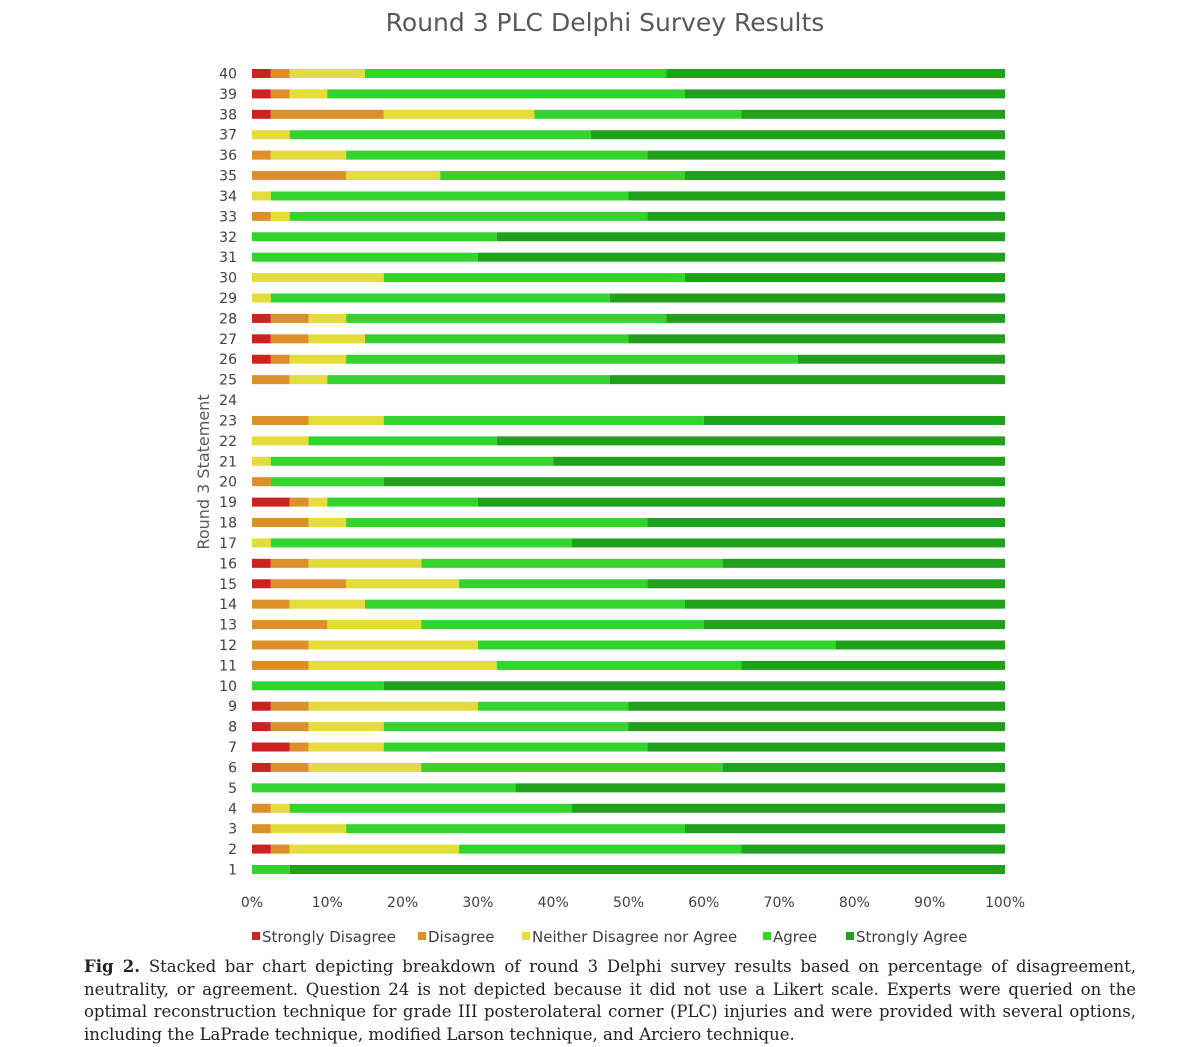 This screenshot has width=1200, height=1047. Describe the element at coordinates (228, 177) in the screenshot. I see `y-tick-label: 35` at that location.